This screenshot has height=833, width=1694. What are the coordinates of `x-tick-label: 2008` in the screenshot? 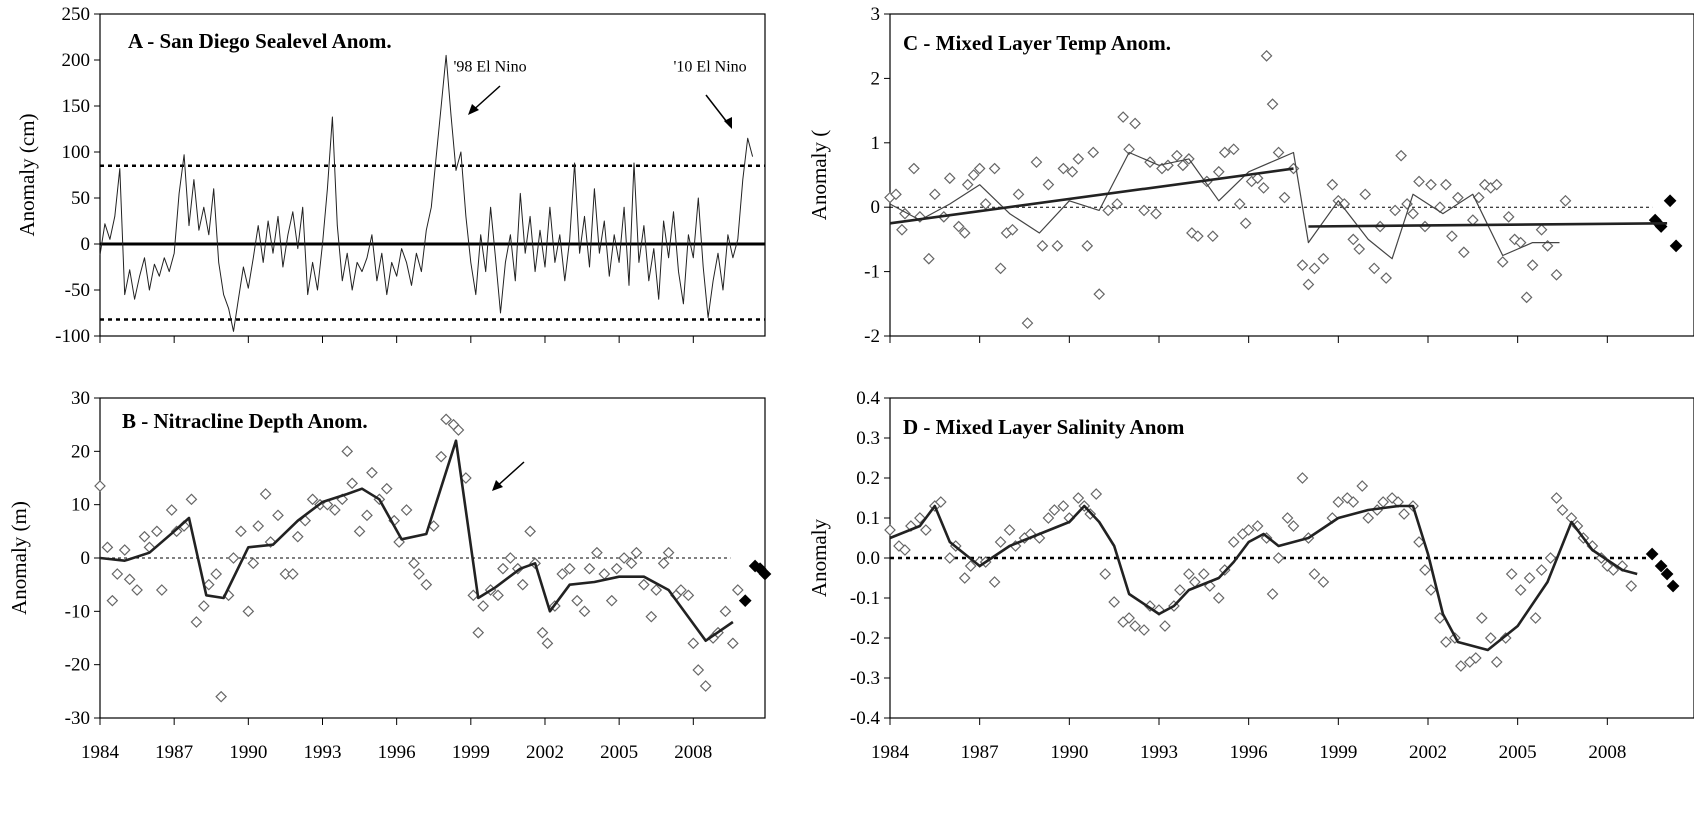 It's located at (693, 752).